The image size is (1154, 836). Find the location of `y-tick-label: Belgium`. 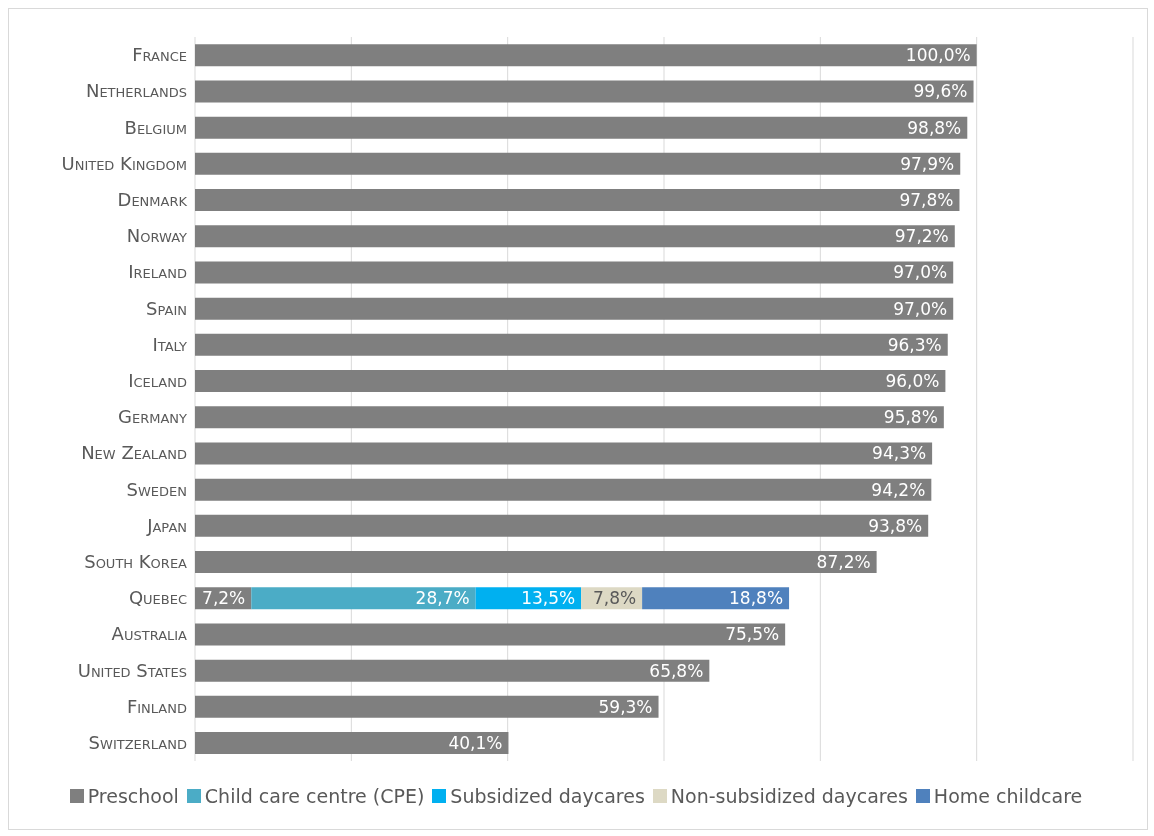

y-tick-label: Belgium is located at coordinates (155, 127).